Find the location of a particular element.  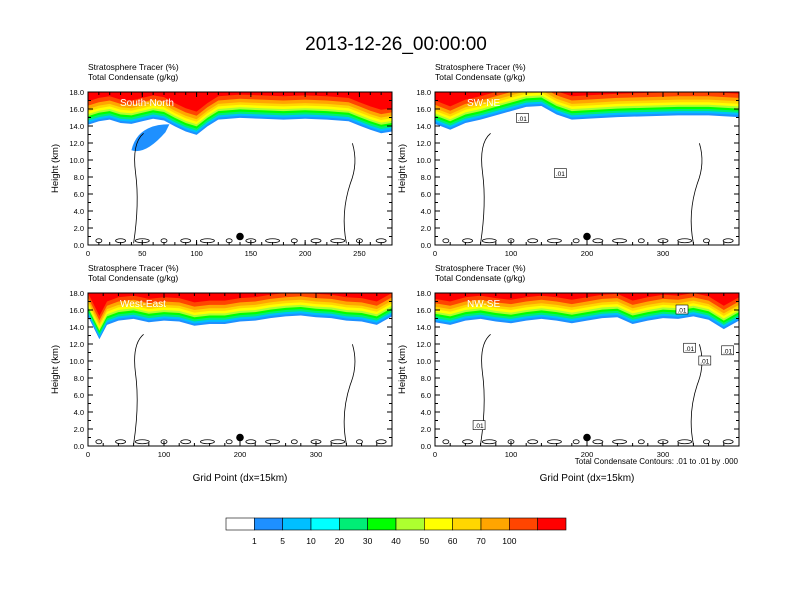

x-tick-label: 150 is located at coordinates (251, 253).